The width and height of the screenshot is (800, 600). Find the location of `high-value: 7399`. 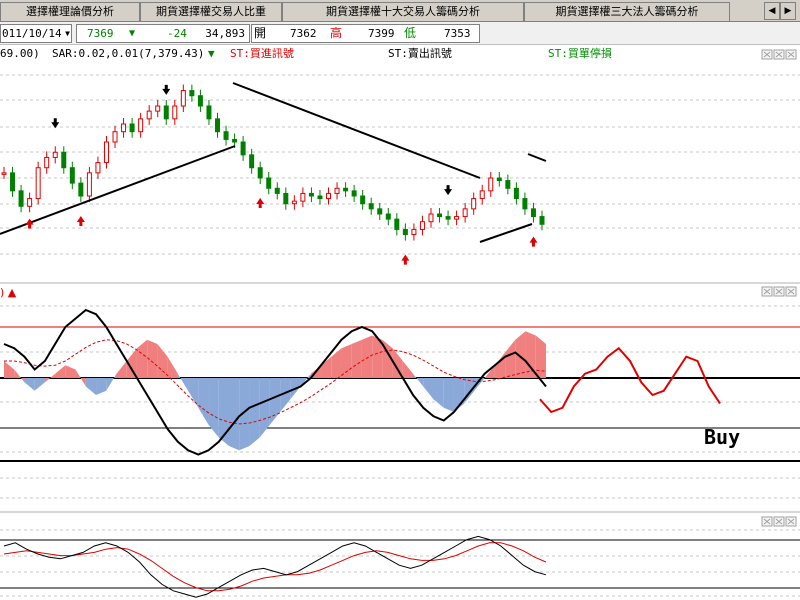

high-value: 7399 is located at coordinates (381, 33).